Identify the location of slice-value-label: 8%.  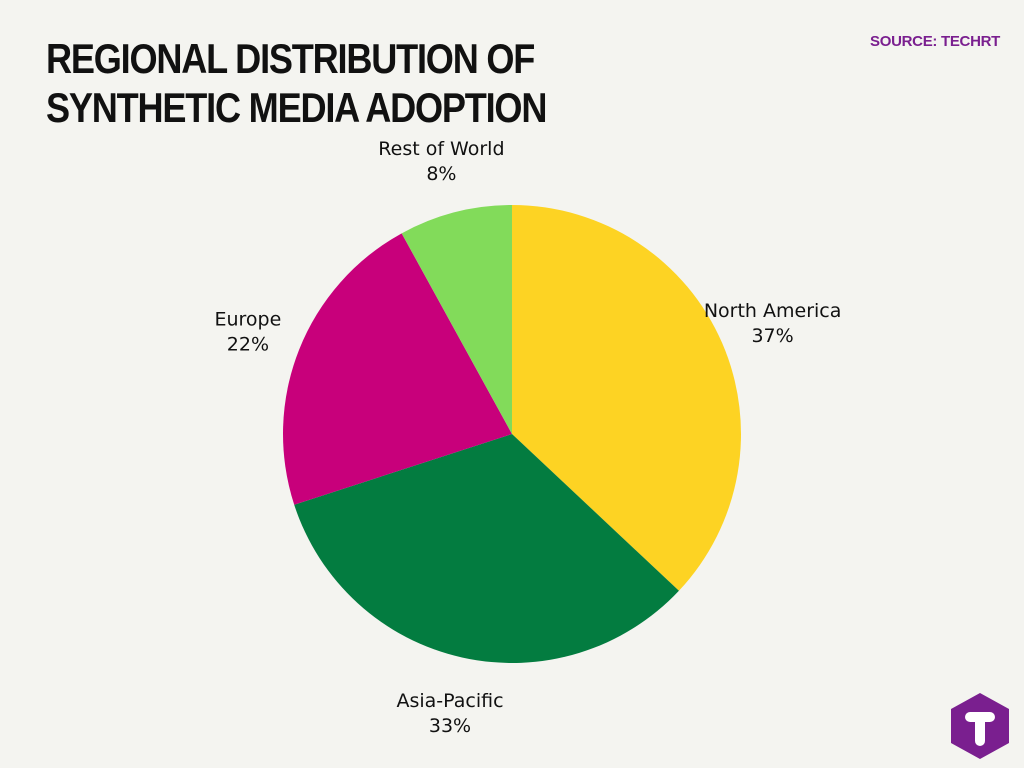
(441, 174).